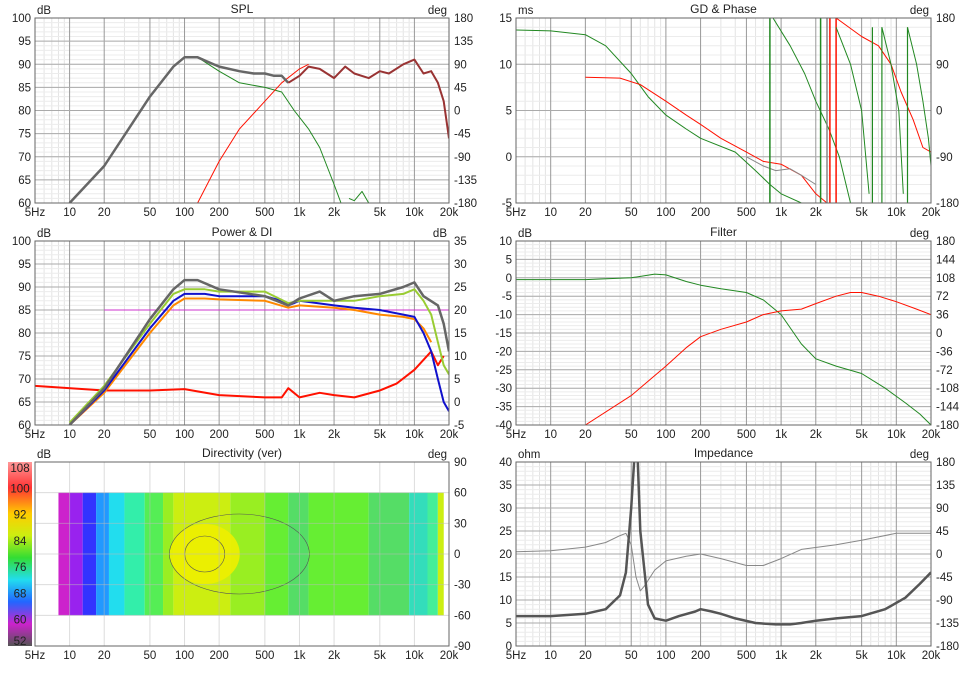 This screenshot has height=673, width=966. What do you see at coordinates (509, 647) in the screenshot?
I see `impedance-y-tick-label: 0` at bounding box center [509, 647].